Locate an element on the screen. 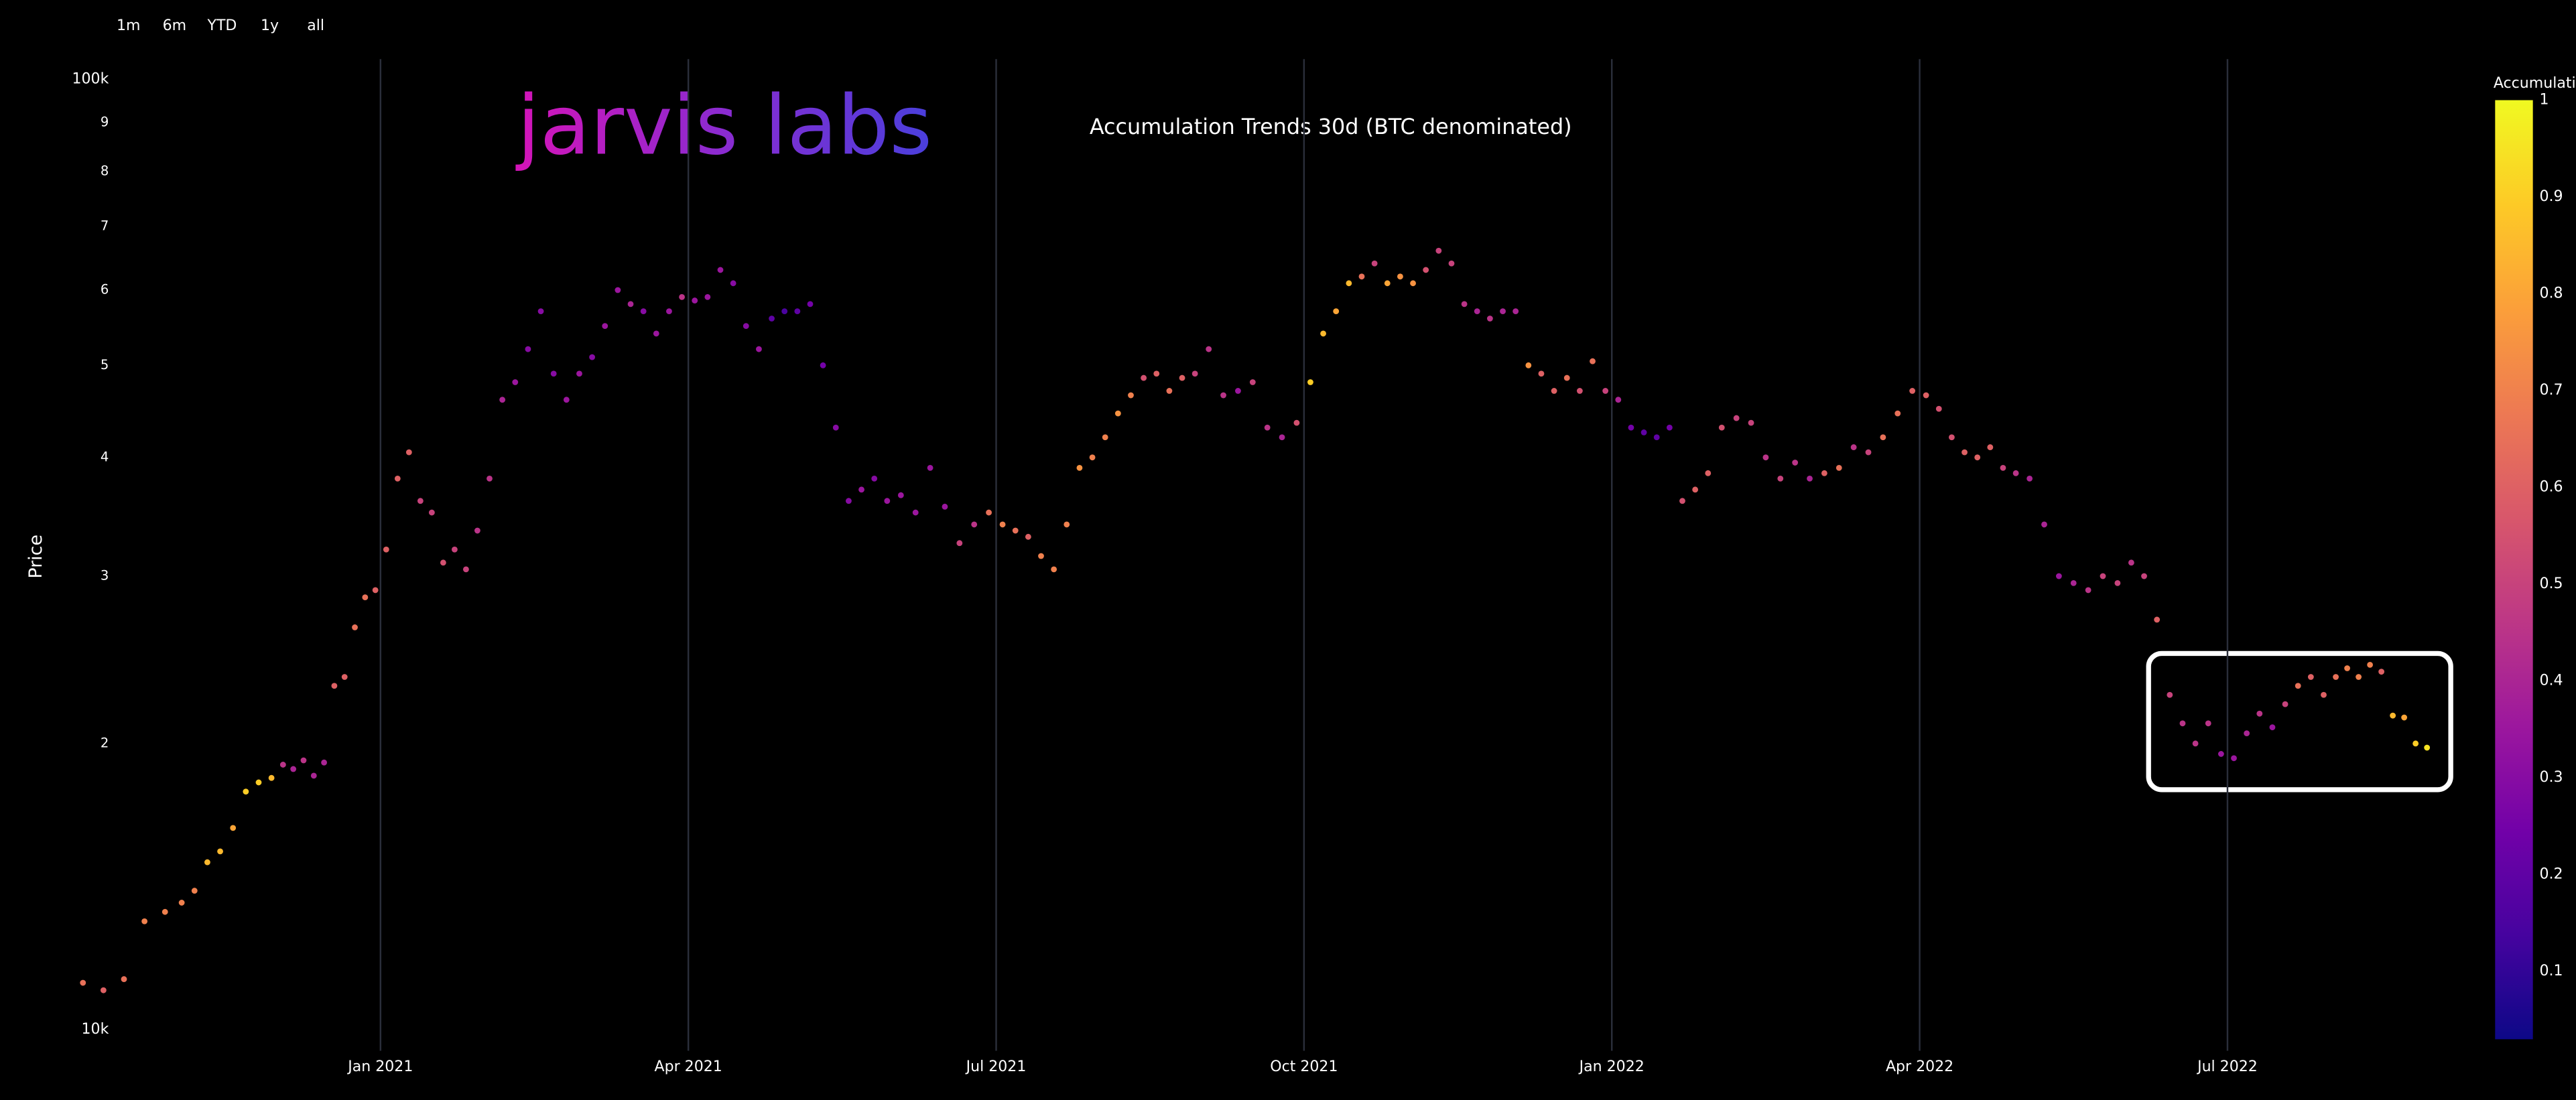 This screenshot has width=2576, height=1100. range-button: all is located at coordinates (315, 25).